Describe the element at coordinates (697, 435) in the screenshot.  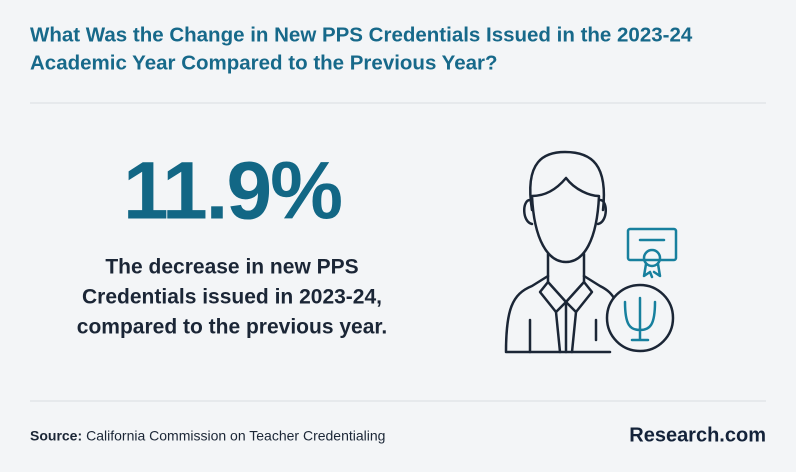
I see `brand: Research.com` at that location.